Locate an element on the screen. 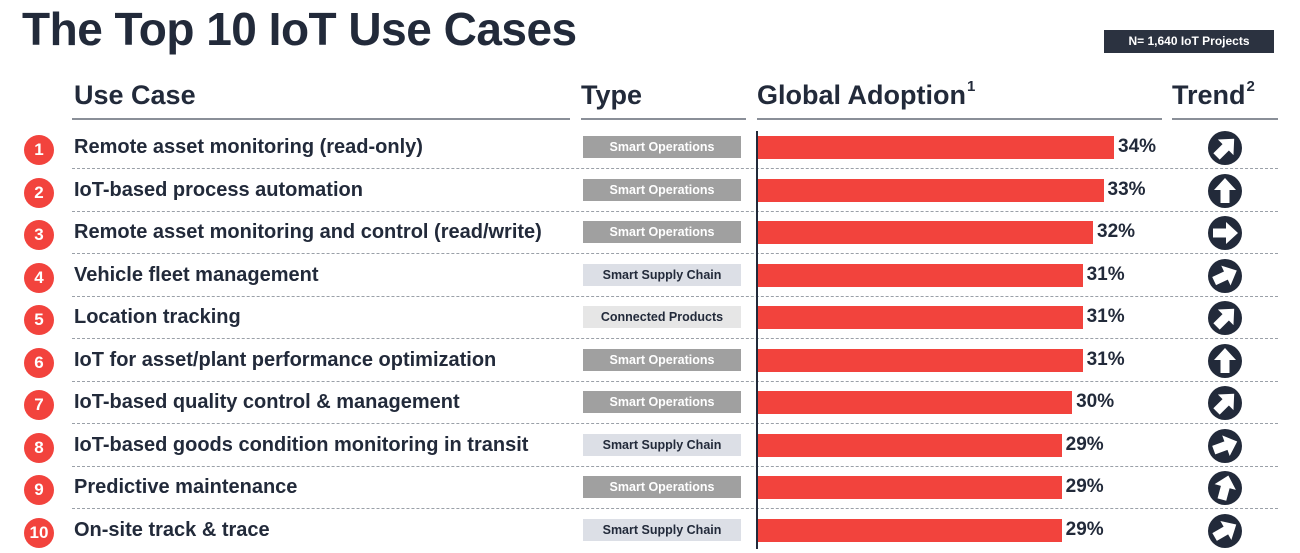 The width and height of the screenshot is (1300, 553). use-case-label: Vehicle fleet management is located at coordinates (196, 274).